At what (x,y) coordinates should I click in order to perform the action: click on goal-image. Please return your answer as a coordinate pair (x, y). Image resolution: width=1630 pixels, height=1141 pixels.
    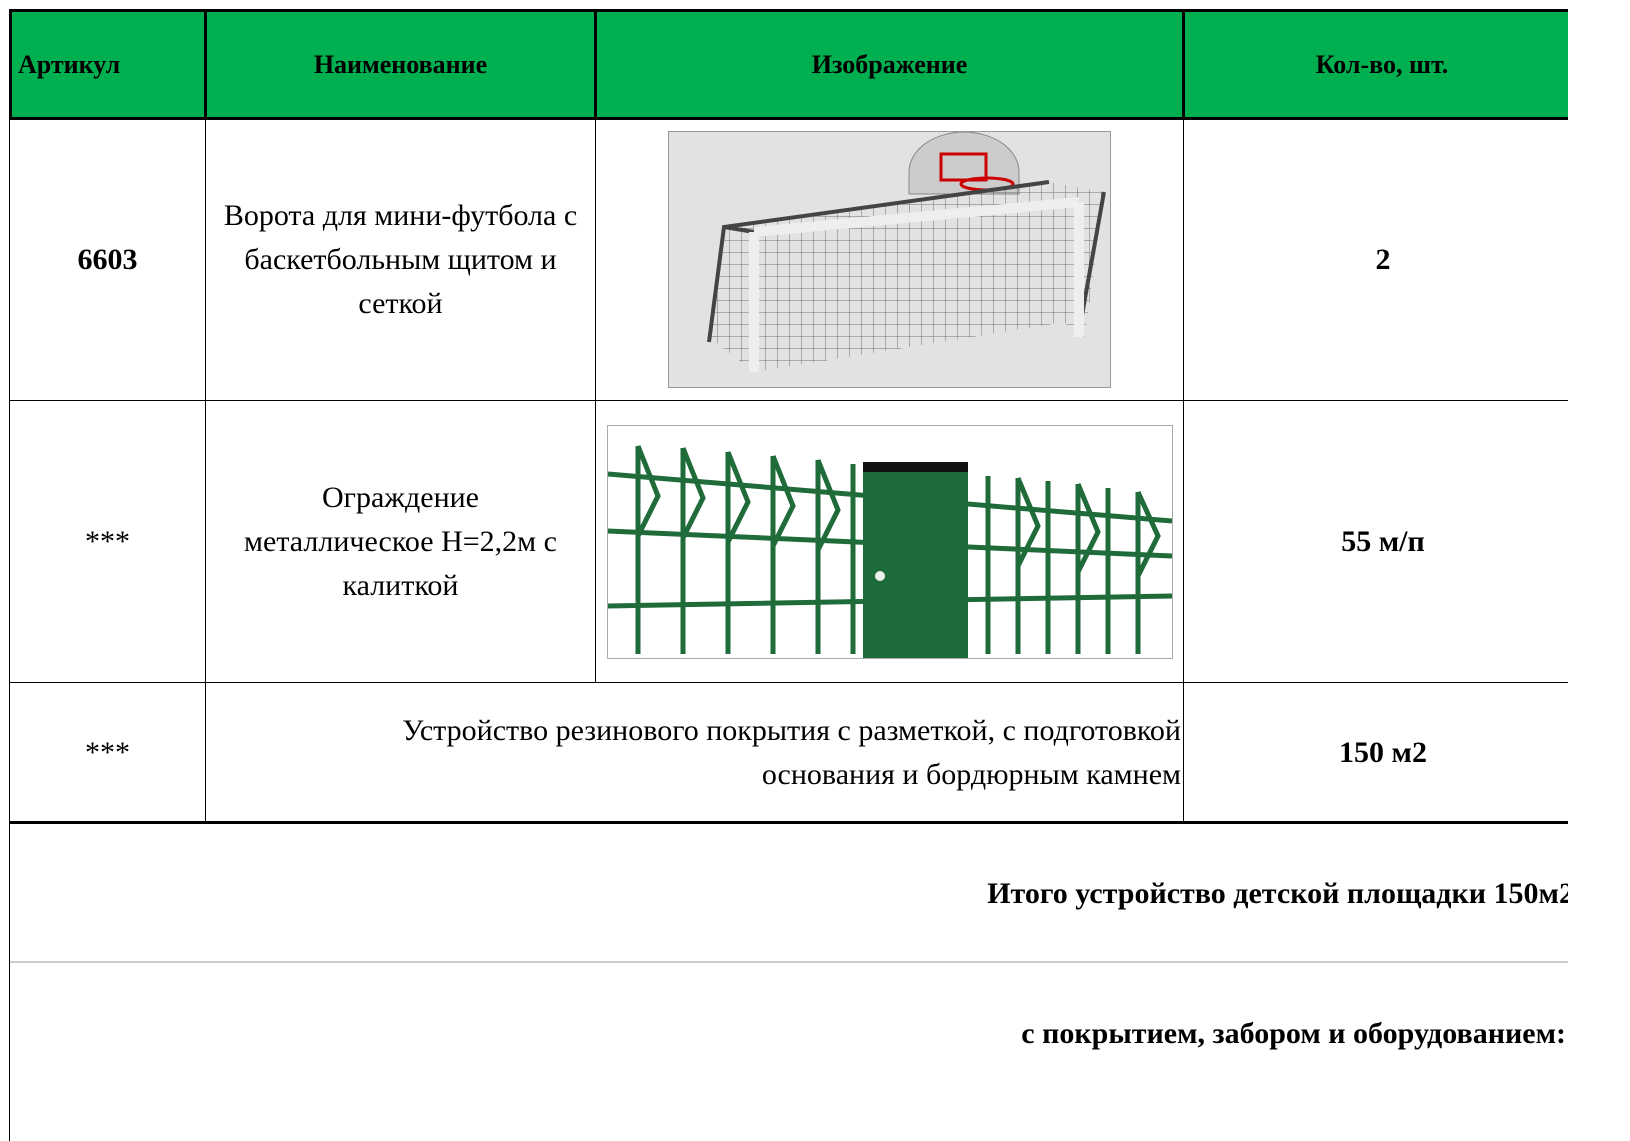
    Looking at the image, I should click on (889, 259).